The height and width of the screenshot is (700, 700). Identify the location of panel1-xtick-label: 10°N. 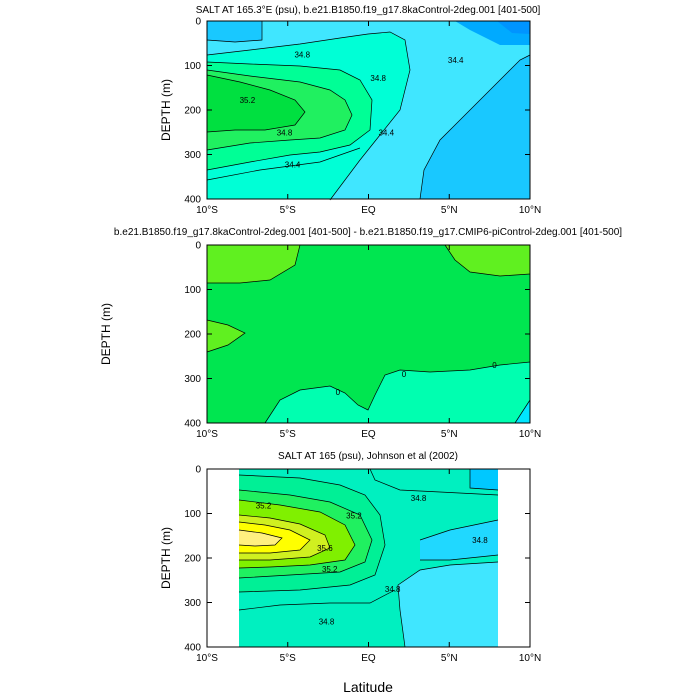
(530, 210).